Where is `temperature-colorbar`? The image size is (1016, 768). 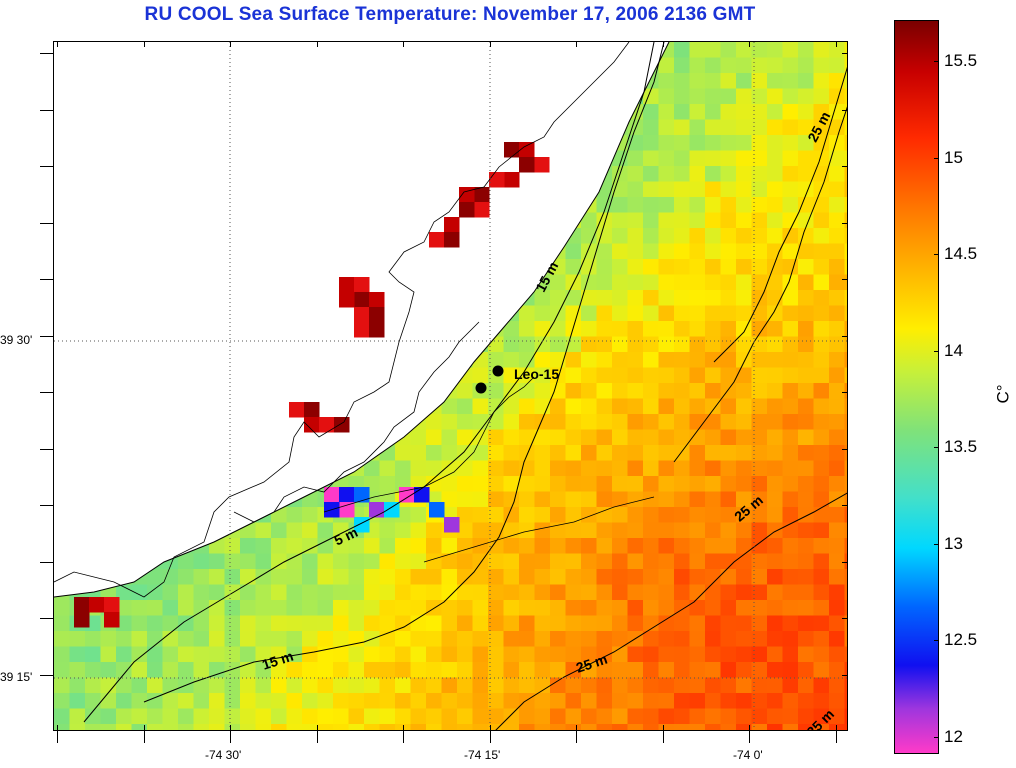 temperature-colorbar is located at coordinates (916, 387).